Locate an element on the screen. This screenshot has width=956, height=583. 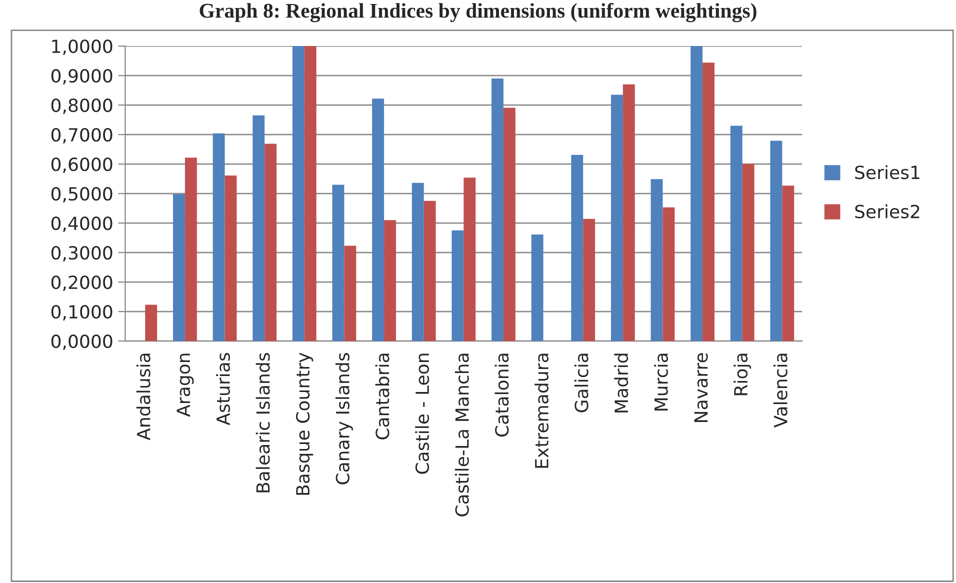
x-tick-label: Aragon is located at coordinates (185, 385).